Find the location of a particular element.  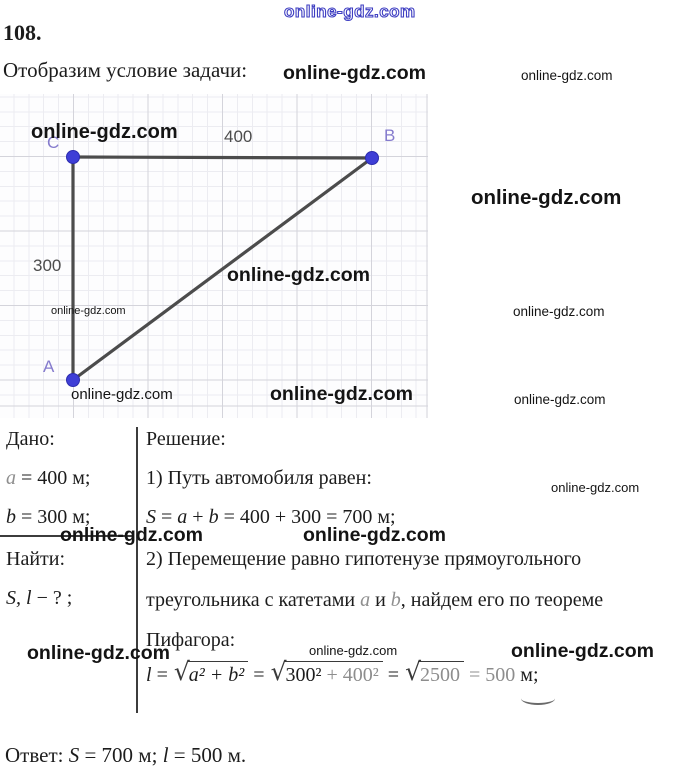

given-b-value: = 300 м; is located at coordinates (53, 517).